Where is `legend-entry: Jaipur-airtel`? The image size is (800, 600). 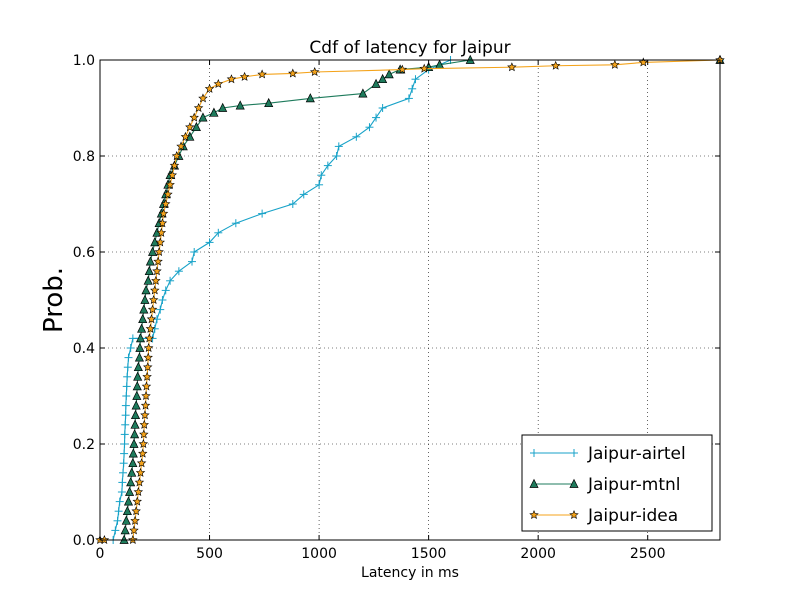
legend-entry: Jaipur-airtel is located at coordinates (608, 454).